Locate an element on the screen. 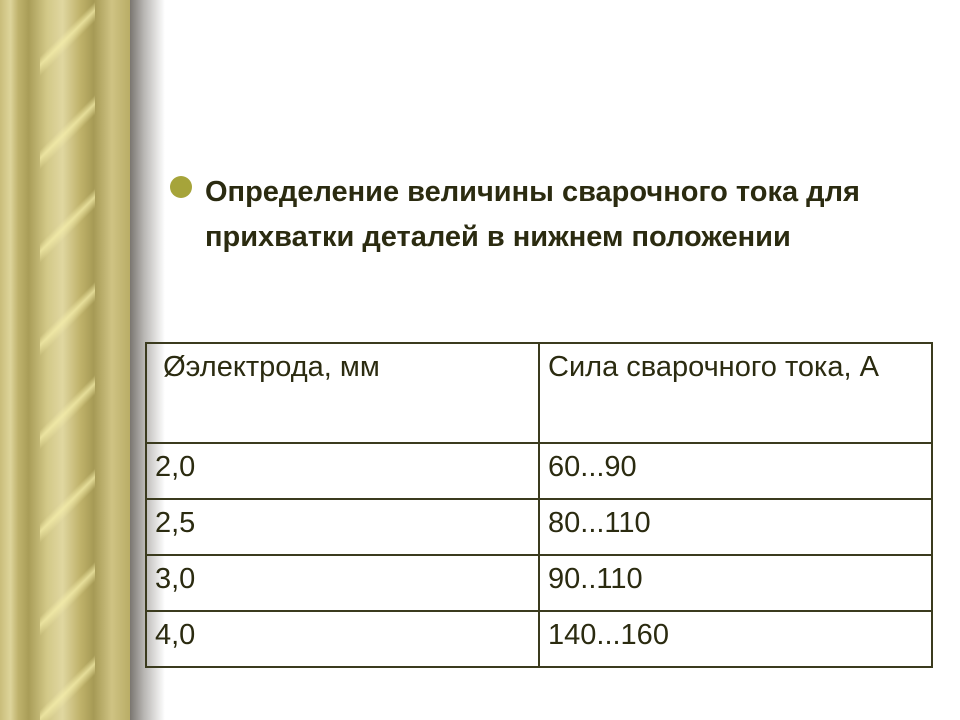 The image size is (960, 720). cell-current: 140...160 is located at coordinates (735, 639).